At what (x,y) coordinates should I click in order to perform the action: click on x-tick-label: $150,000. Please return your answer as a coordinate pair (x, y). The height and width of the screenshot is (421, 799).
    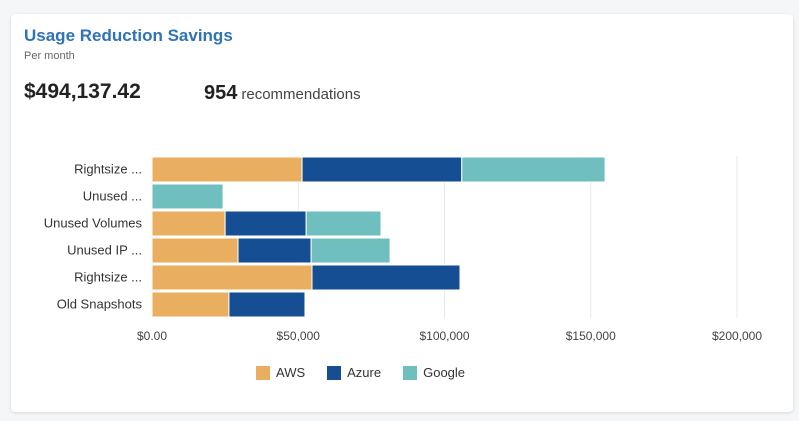
    Looking at the image, I should click on (591, 336).